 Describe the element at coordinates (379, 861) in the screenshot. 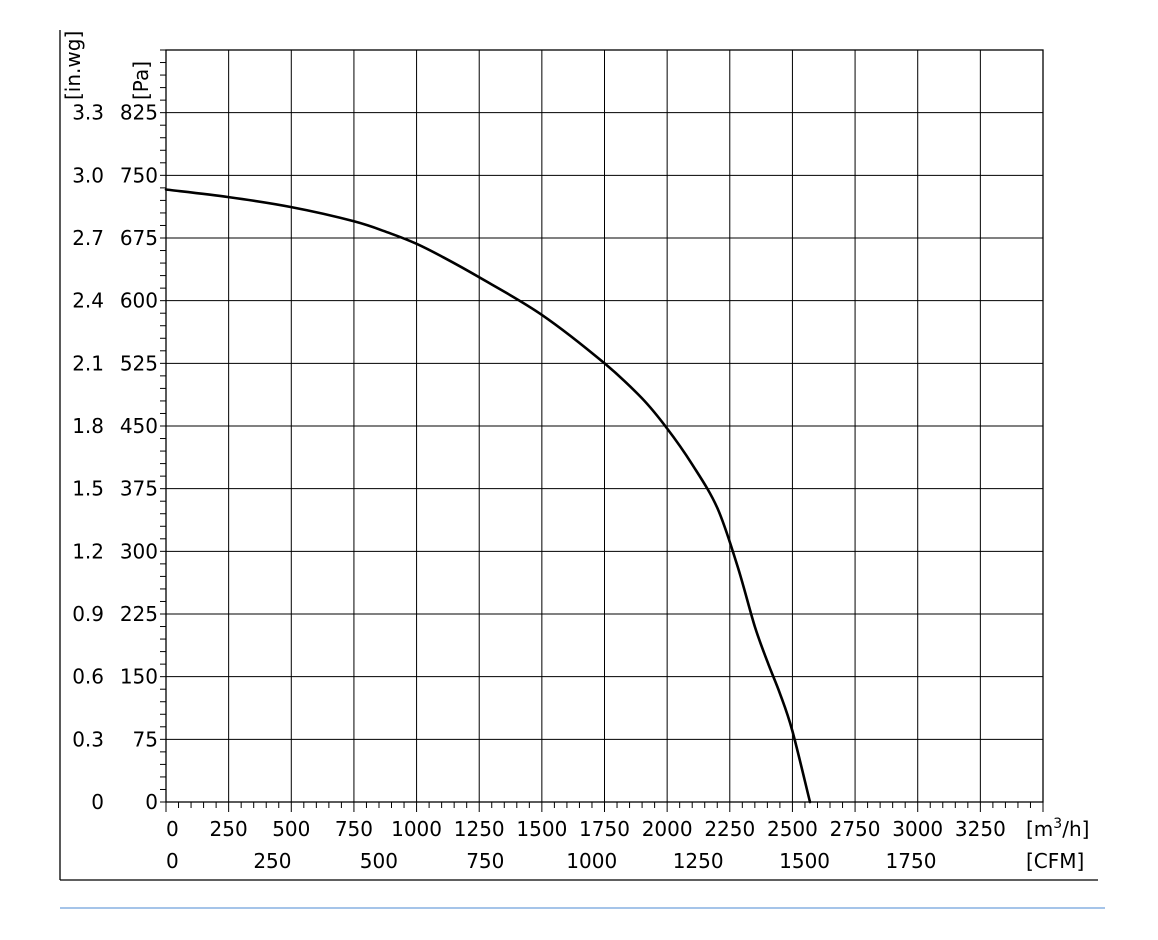

I see `cfm-tick-label: 500` at that location.